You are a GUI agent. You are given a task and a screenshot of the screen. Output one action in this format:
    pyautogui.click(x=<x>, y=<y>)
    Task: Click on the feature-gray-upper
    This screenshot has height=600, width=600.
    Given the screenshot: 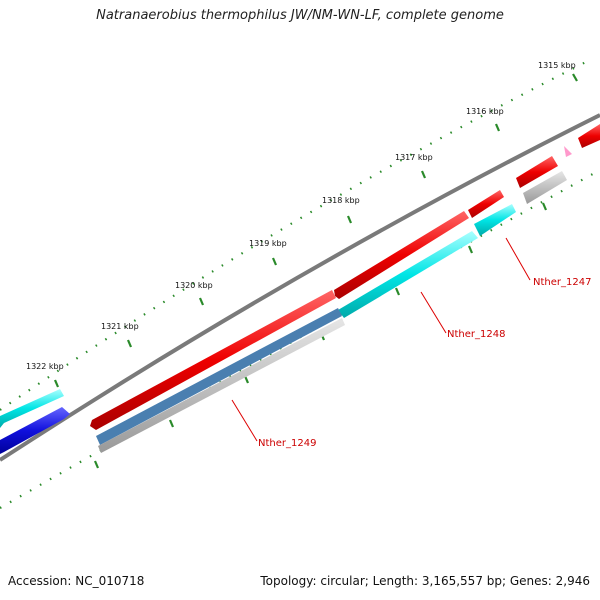 What is the action you would take?
    pyautogui.click(x=545, y=187)
    